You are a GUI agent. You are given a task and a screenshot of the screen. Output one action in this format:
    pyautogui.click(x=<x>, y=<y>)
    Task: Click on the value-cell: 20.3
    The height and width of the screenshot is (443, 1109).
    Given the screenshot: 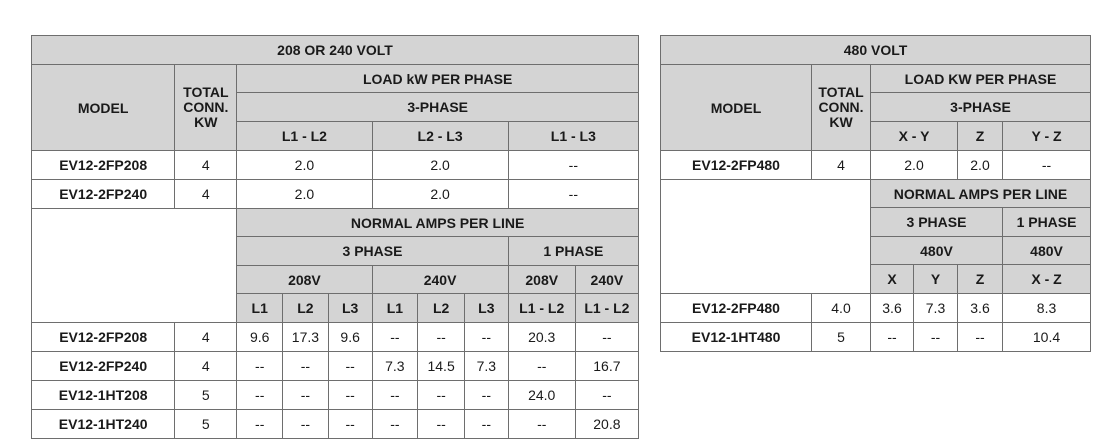 What is the action you would take?
    pyautogui.click(x=541, y=337)
    